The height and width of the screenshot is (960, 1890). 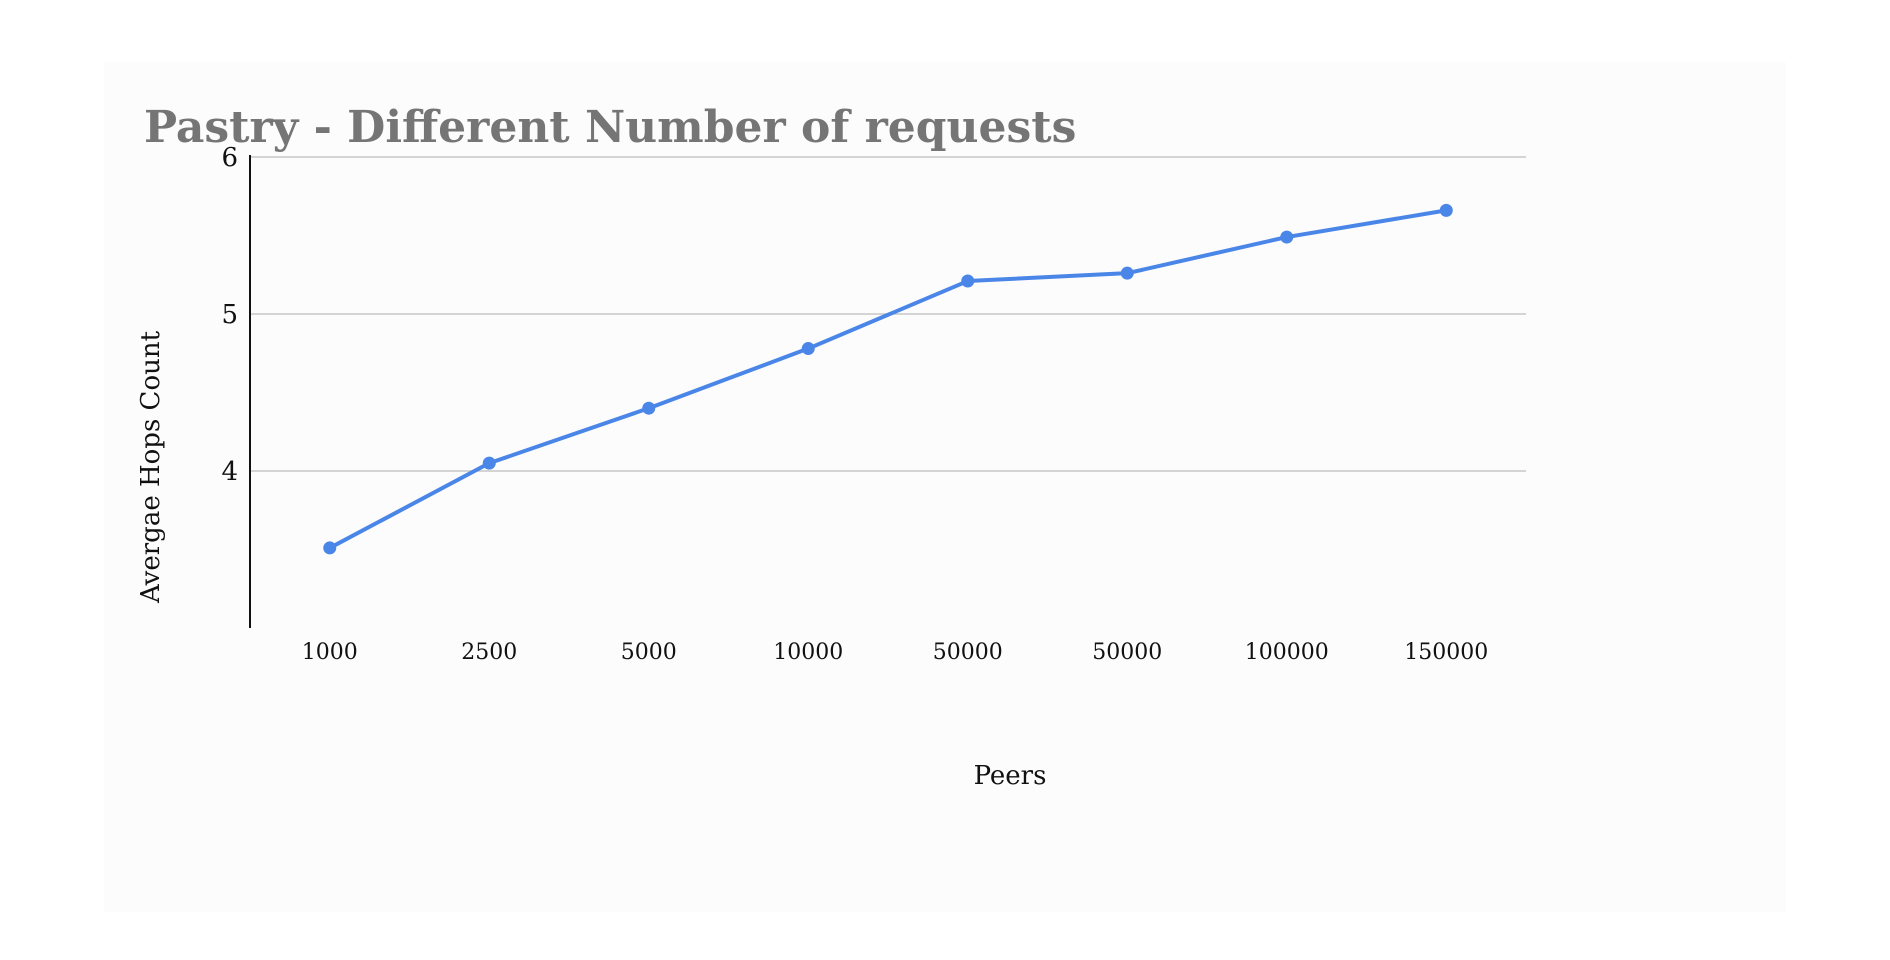 I want to click on x-tick-label: 1000, so click(x=330, y=652).